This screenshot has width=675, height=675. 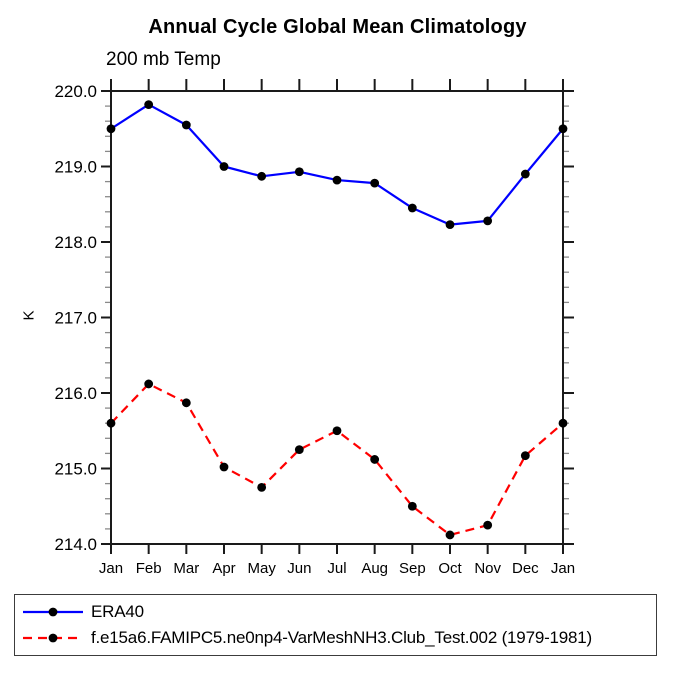 What do you see at coordinates (223, 568) in the screenshot?
I see `x-tick-label: Apr` at bounding box center [223, 568].